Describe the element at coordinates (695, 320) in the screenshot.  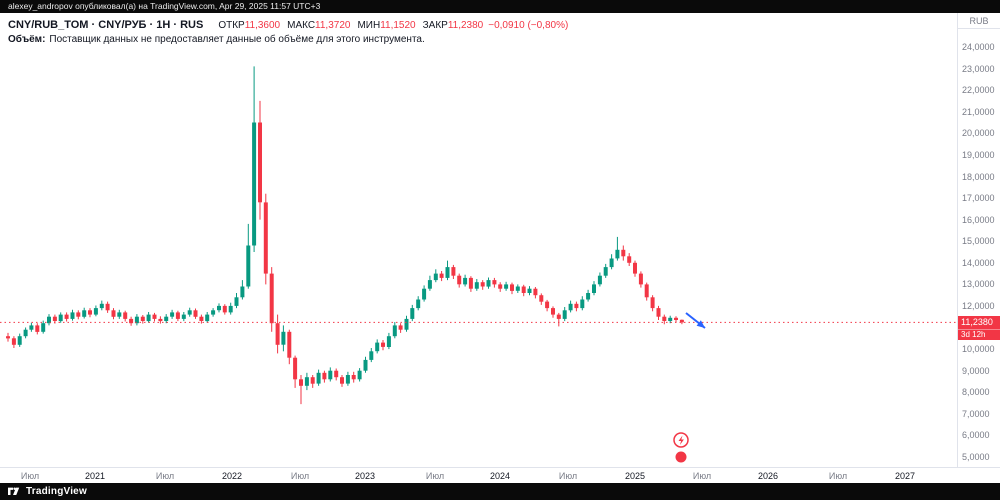
I see `trend-arrow` at that location.